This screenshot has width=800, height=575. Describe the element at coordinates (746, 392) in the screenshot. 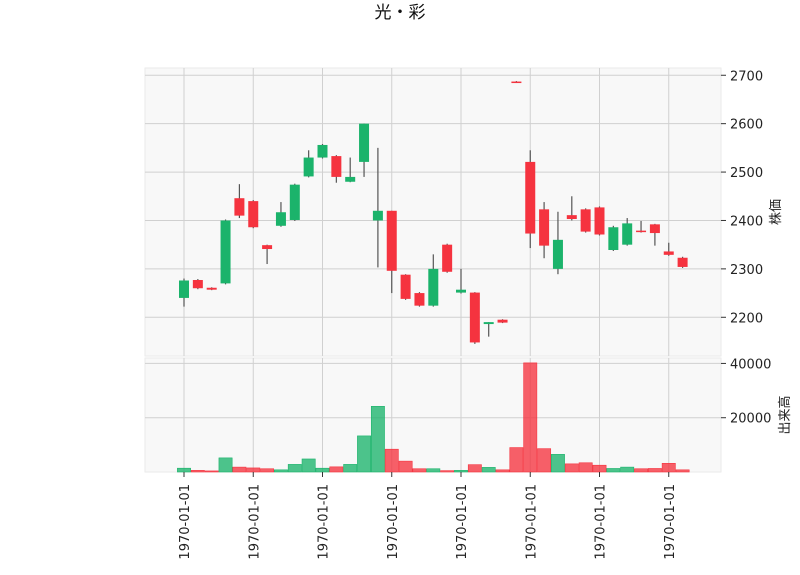

I see `volume-y-tick-labels: 20000 40000` at that location.